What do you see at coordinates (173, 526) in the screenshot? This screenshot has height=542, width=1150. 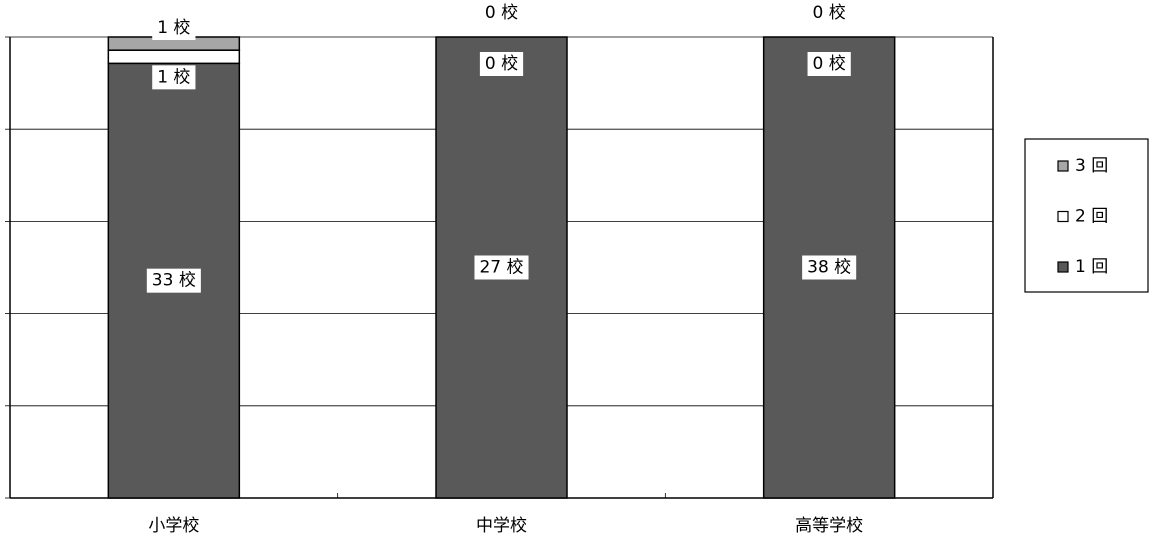 I see `x-tick-label: 小学校` at bounding box center [173, 526].